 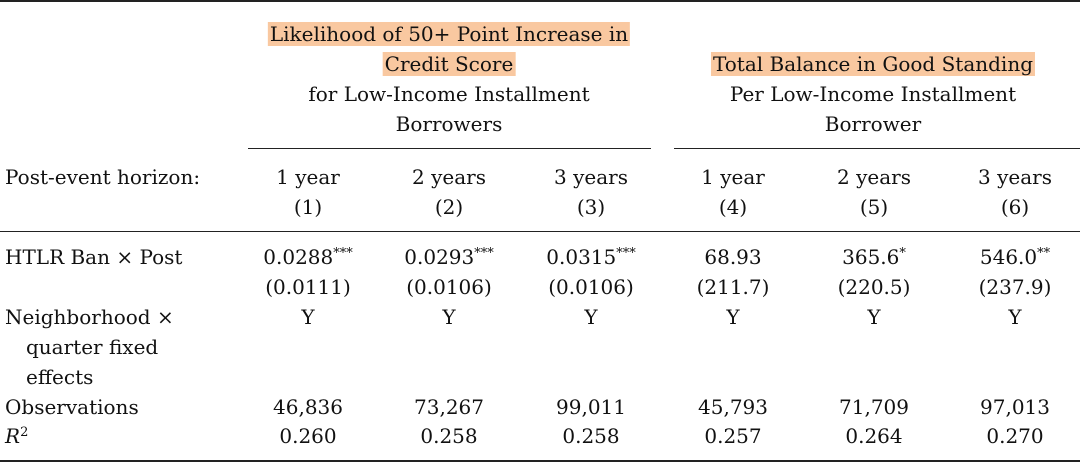 I want to click on col-4-number: (4), so click(x=733, y=207).